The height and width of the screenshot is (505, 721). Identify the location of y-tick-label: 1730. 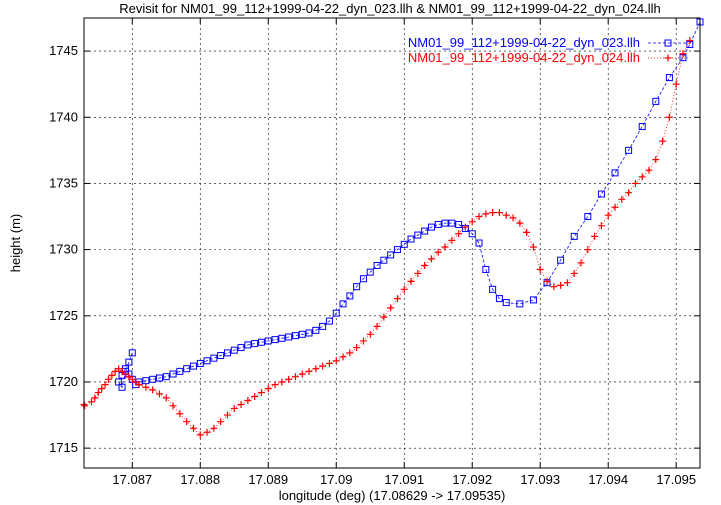
(63, 249).